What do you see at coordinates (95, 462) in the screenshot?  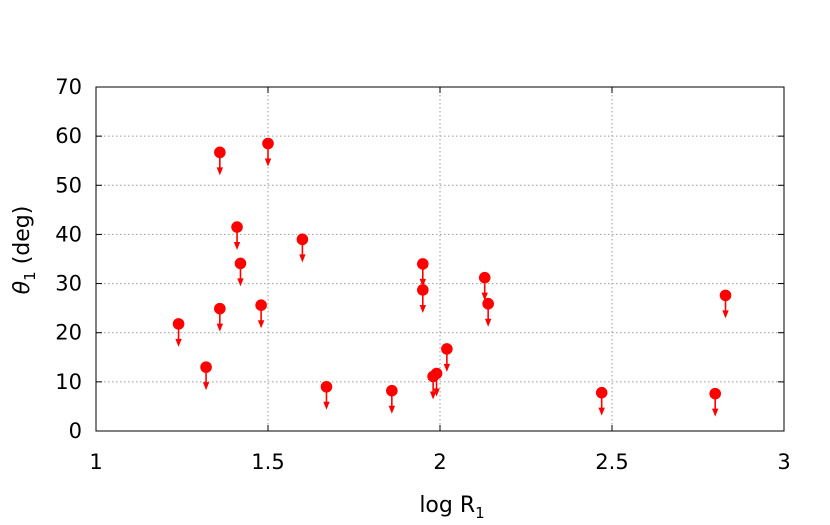 I see `x-tick-label: 1` at bounding box center [95, 462].